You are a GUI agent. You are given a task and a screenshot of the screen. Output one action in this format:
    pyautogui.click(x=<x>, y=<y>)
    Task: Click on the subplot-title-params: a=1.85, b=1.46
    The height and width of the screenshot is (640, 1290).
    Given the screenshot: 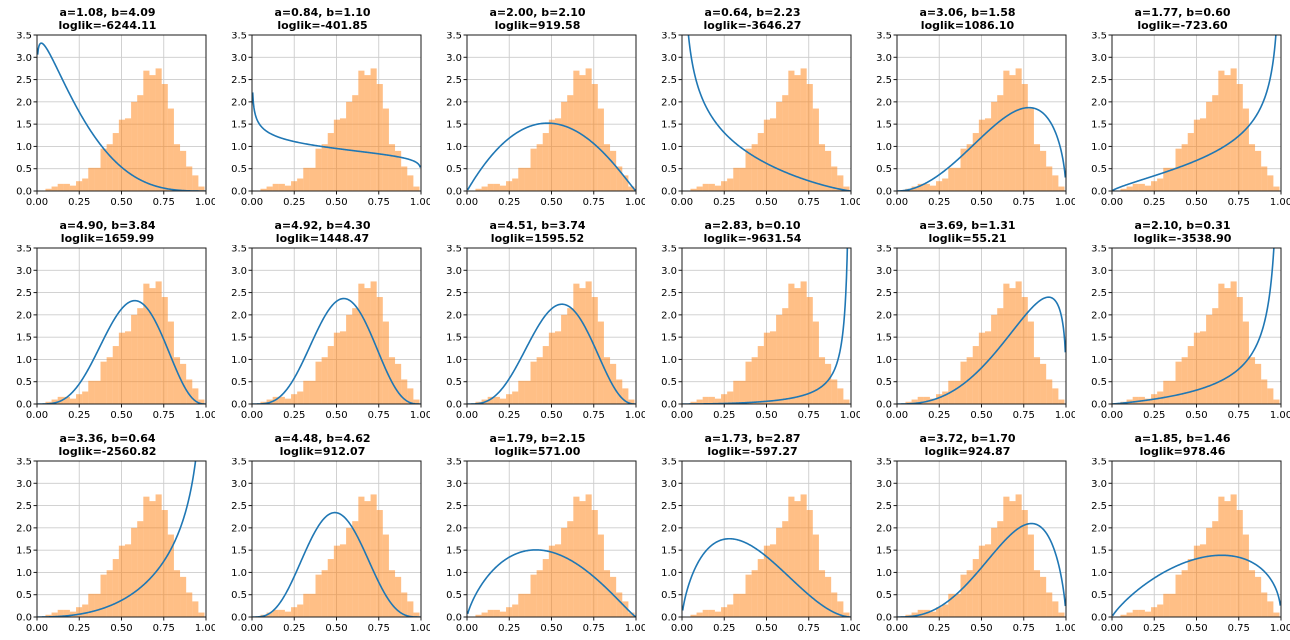 What is the action you would take?
    pyautogui.click(x=1182, y=438)
    